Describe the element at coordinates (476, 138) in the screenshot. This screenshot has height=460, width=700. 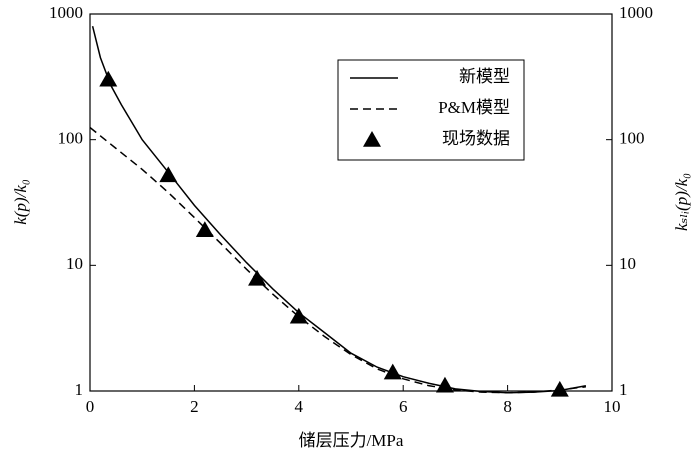
I see `legend-label: 现场数据` at that location.